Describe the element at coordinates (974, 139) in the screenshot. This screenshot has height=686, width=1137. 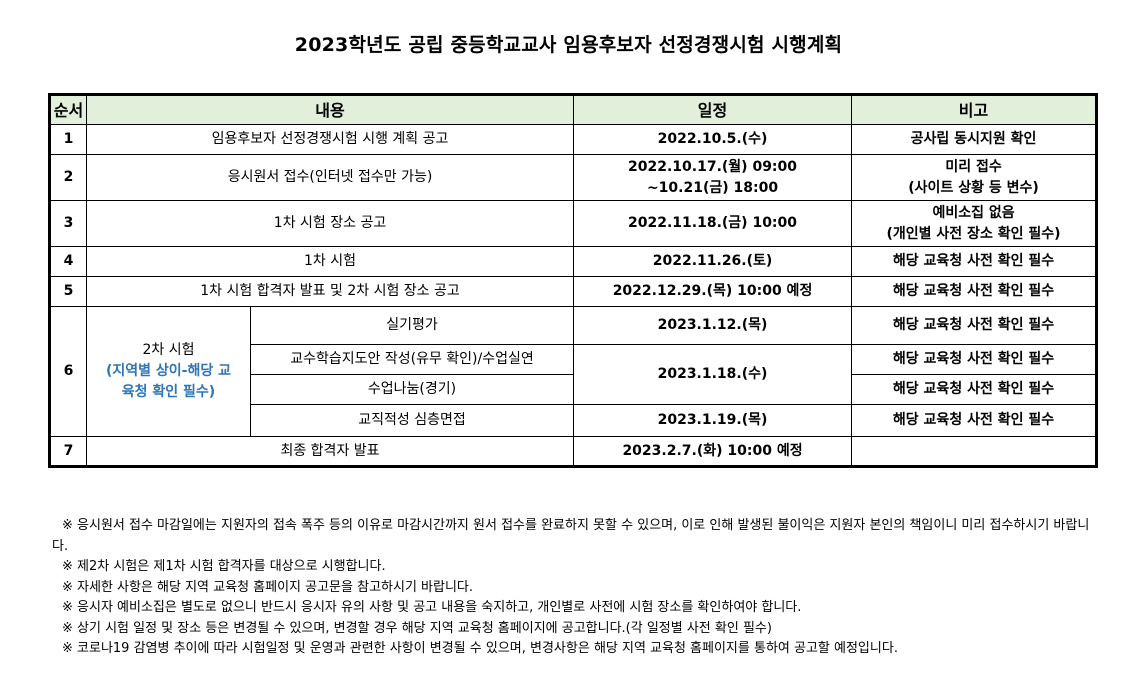
I see `row-note: 공사립 동시지원 확인` at that location.